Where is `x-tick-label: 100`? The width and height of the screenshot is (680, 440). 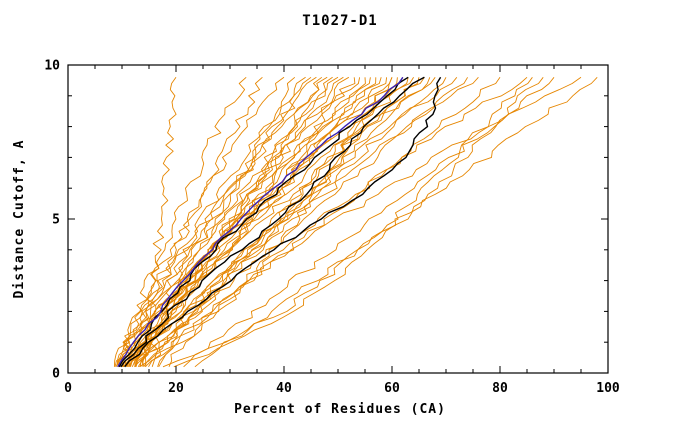 x-tick-label: 100 is located at coordinates (608, 388).